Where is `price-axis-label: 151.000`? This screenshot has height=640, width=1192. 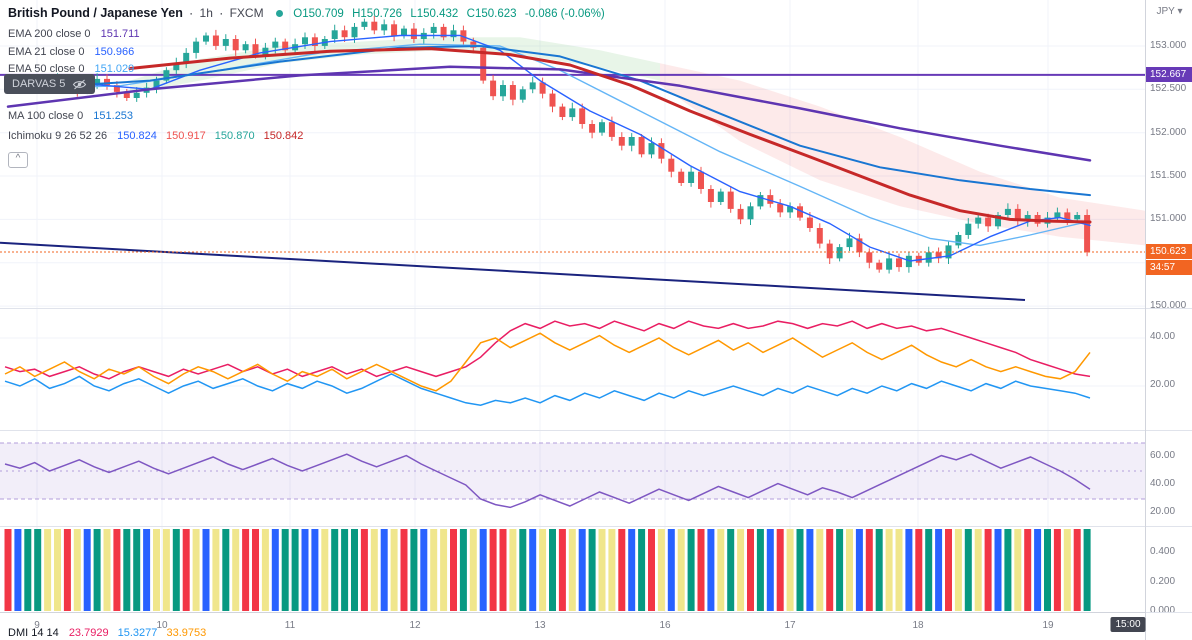
price-axis-label: 151.000 is located at coordinates (1168, 219).